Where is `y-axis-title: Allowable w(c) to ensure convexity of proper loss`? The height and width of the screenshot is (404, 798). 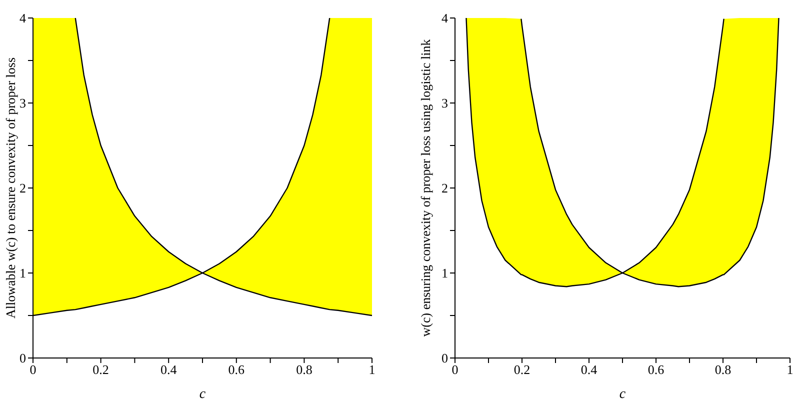 y-axis-title: Allowable w(c) to ensure convexity of proper loss is located at coordinates (10, 188).